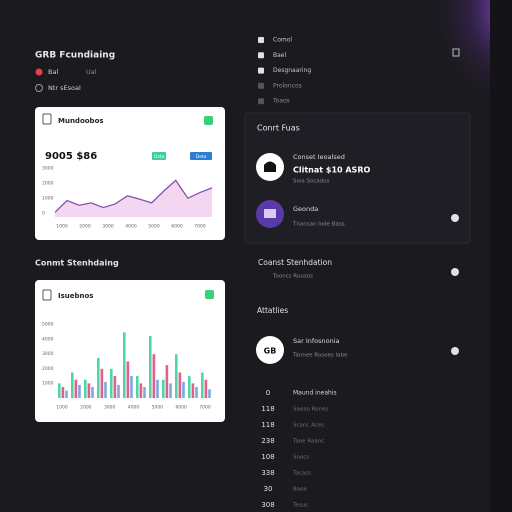  Describe the element at coordinates (287, 85) in the screenshot. I see `menu-item: Proloncos` at that location.